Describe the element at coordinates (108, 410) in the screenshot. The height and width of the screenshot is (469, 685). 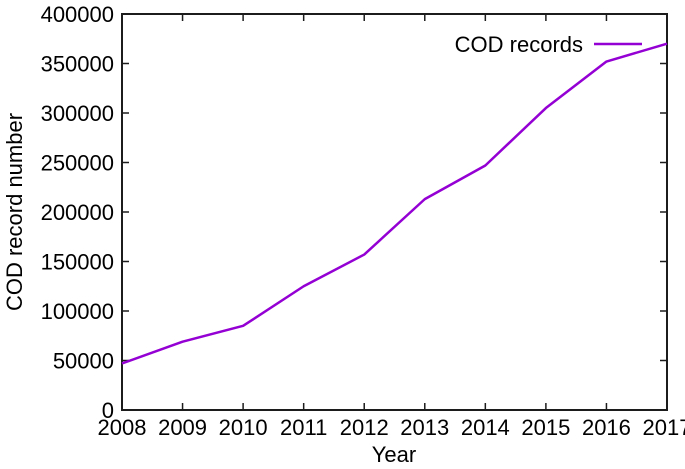
I see `y-tick-label: 0` at that location.